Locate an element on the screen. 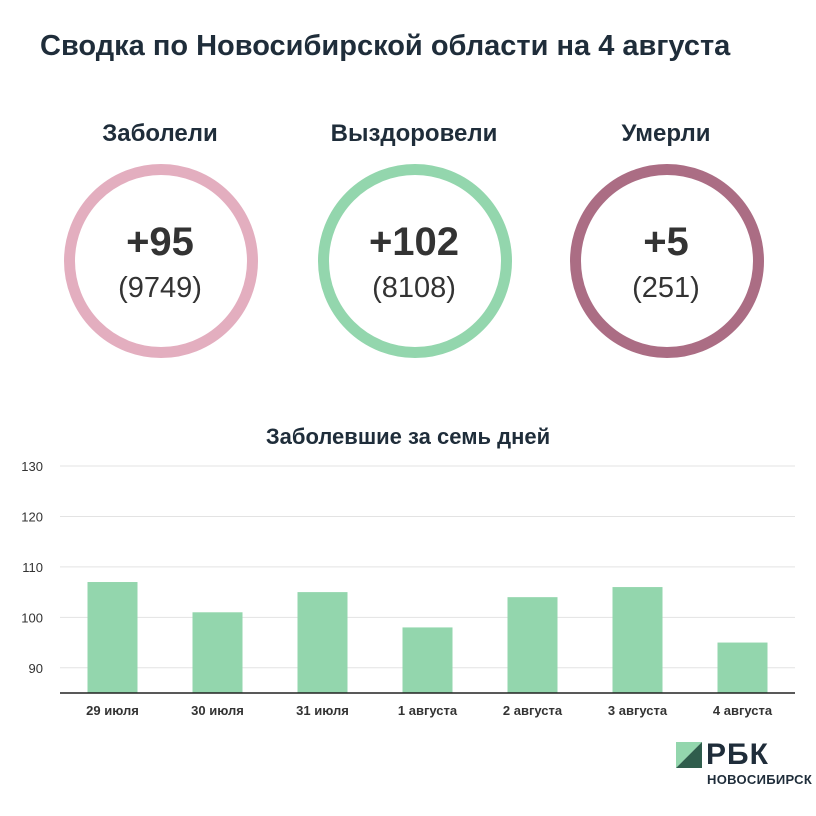 Image resolution: width=816 pixels, height=816 pixels. stat-total: (251) is located at coordinates (666, 288).